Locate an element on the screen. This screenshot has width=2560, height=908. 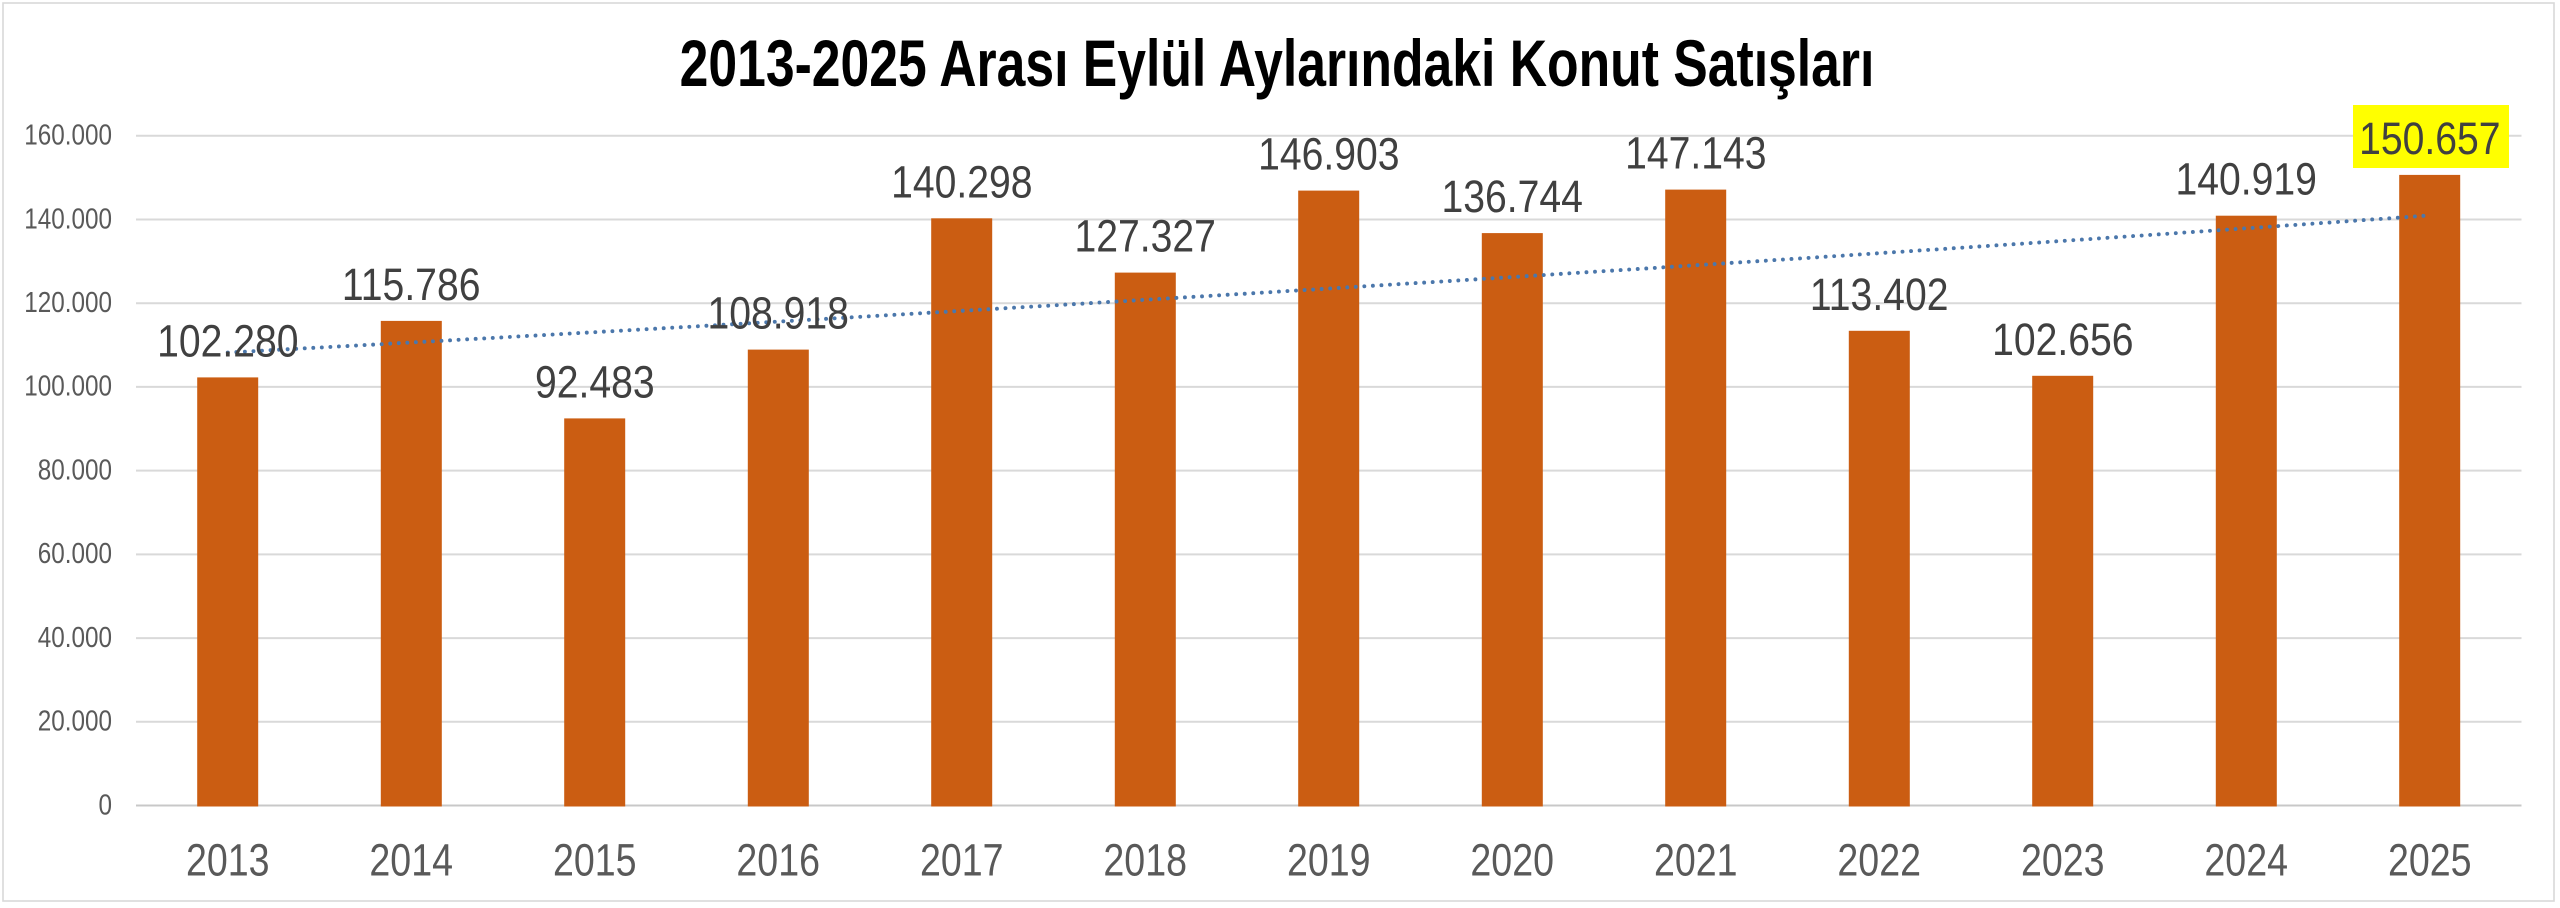
svg-text: 100.000 is located at coordinates (68, 386).